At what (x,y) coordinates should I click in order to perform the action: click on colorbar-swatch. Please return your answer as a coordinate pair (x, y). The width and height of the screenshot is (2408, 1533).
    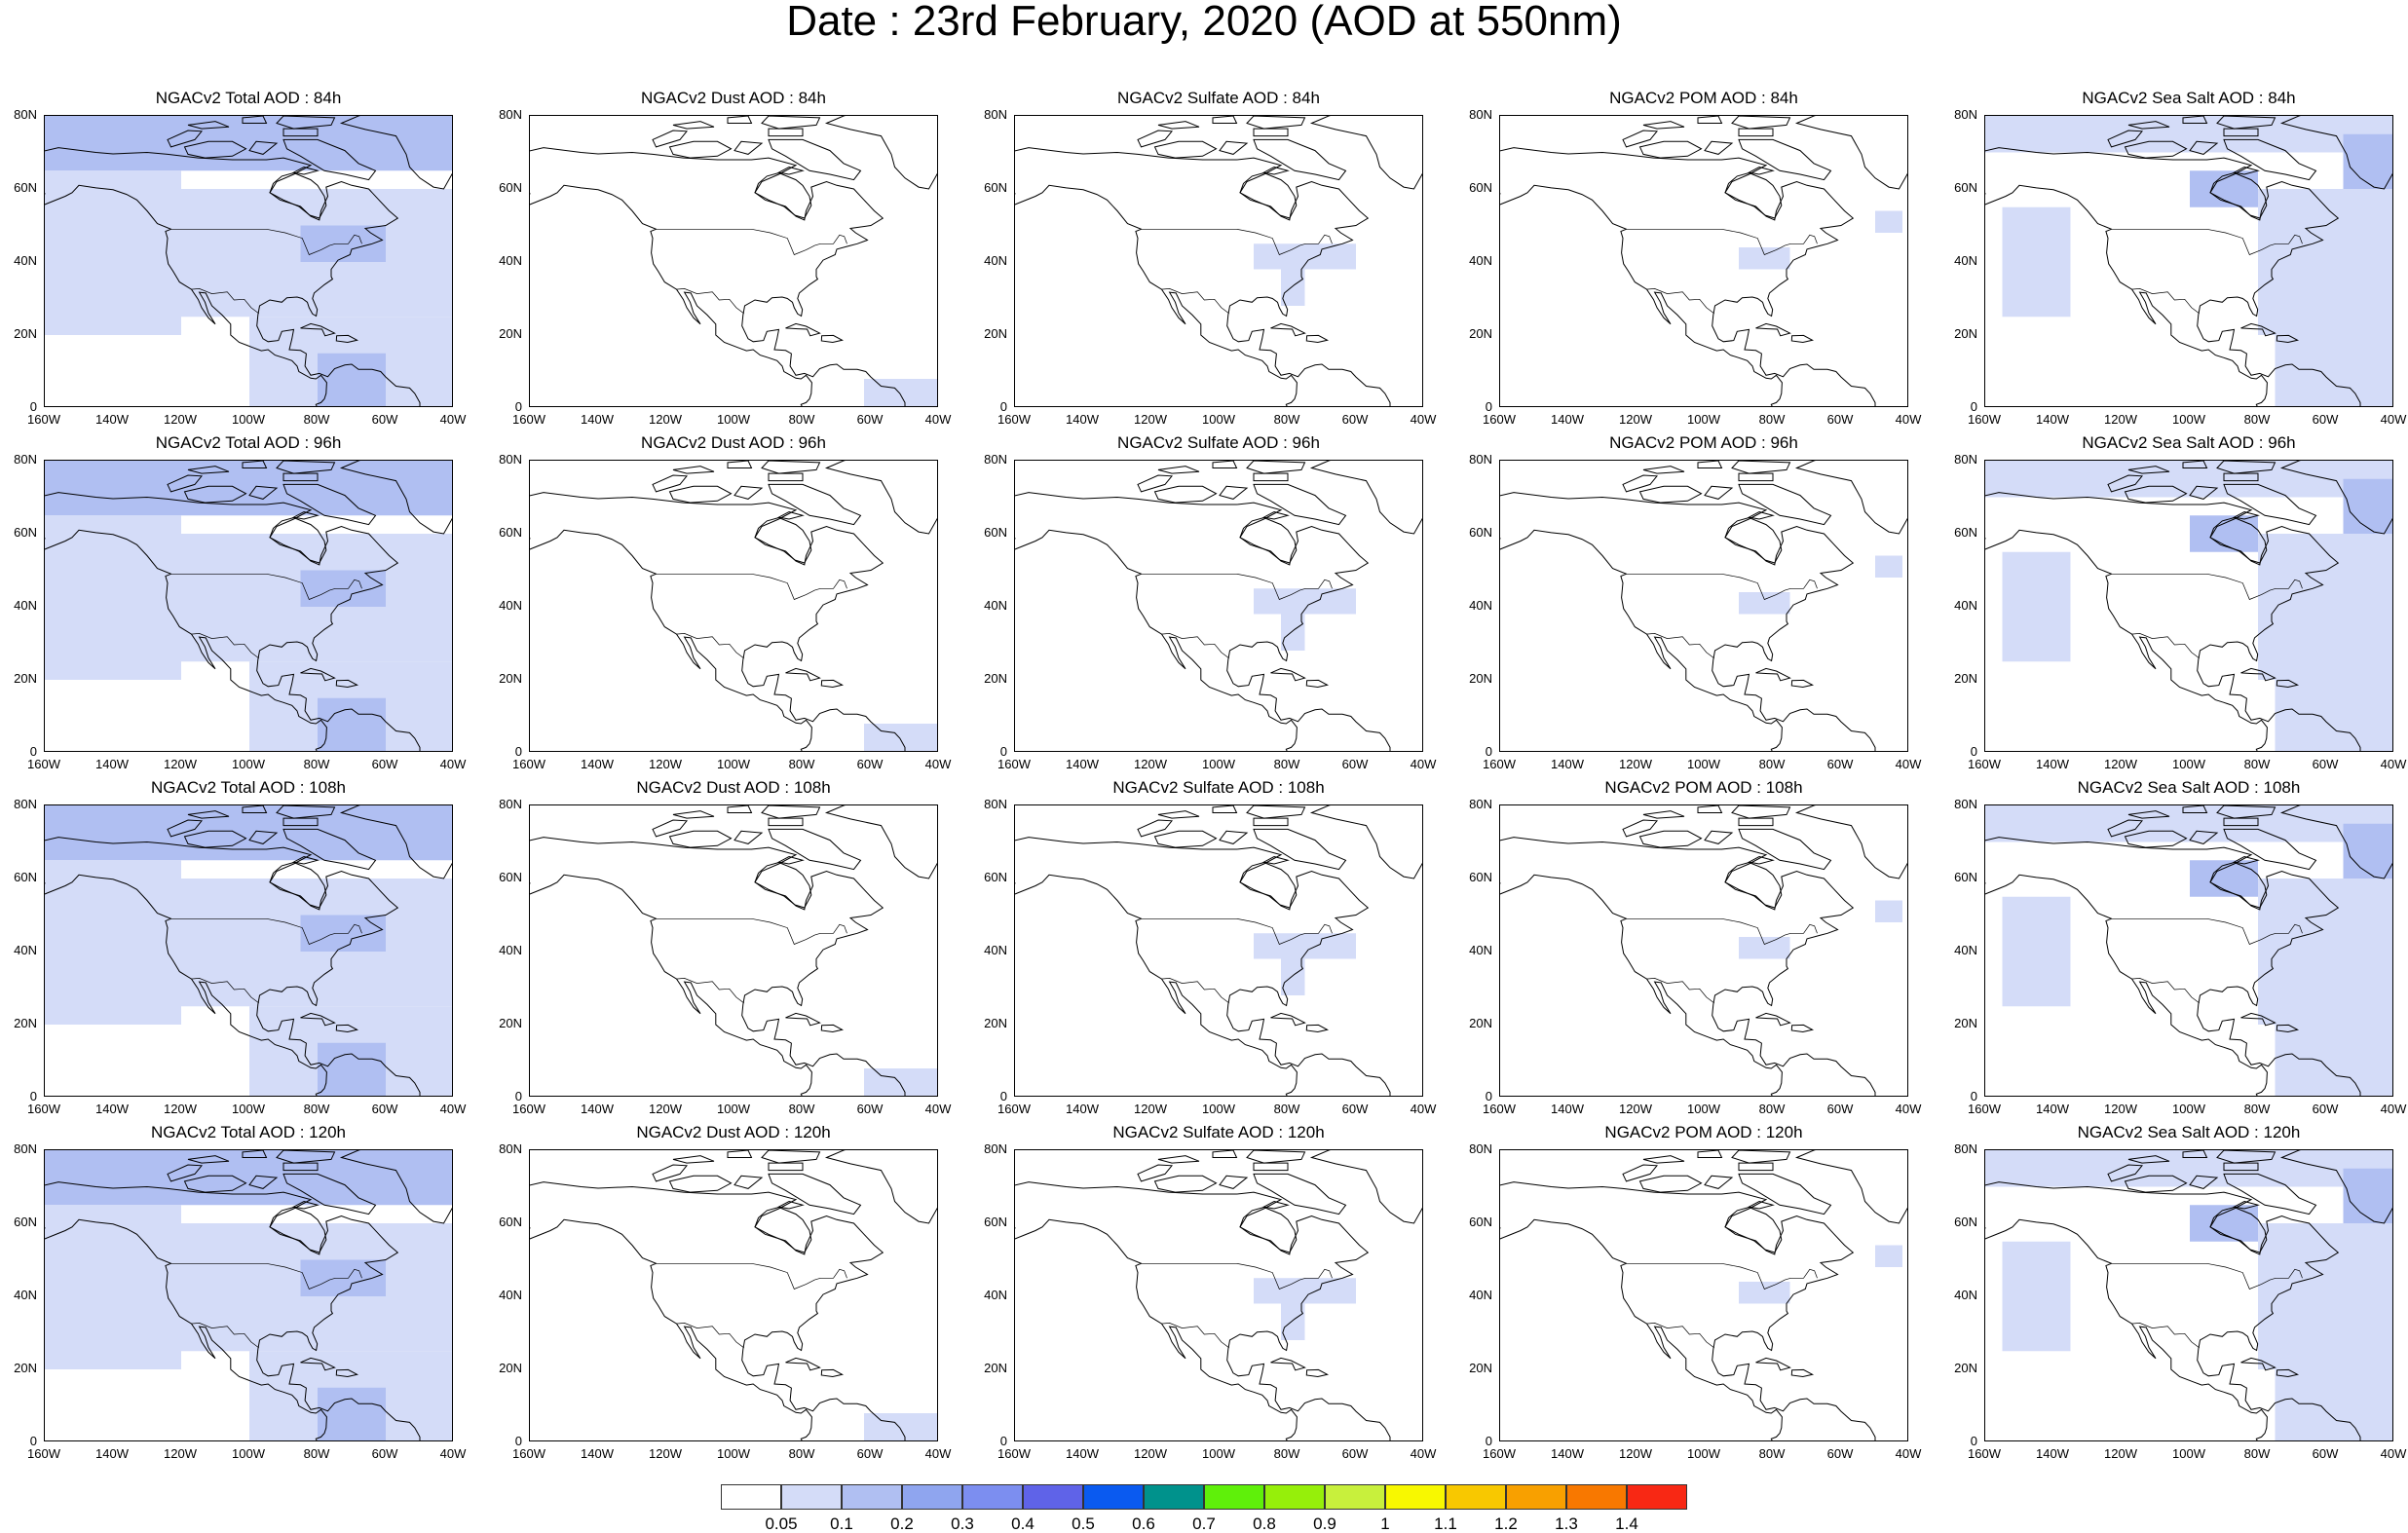
    Looking at the image, I should click on (751, 1497).